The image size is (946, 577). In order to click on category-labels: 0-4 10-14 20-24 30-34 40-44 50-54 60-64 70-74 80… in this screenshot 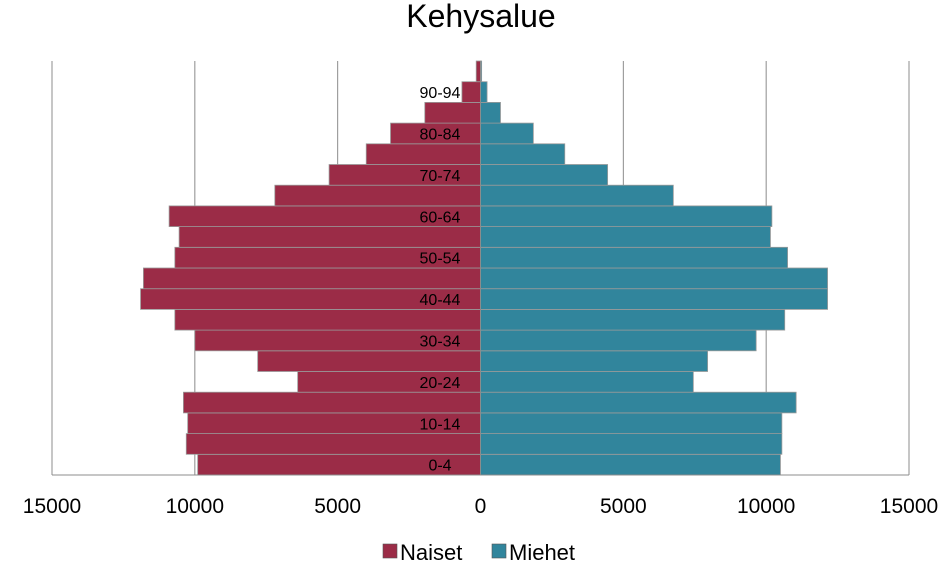, I will do `click(440, 280)`.